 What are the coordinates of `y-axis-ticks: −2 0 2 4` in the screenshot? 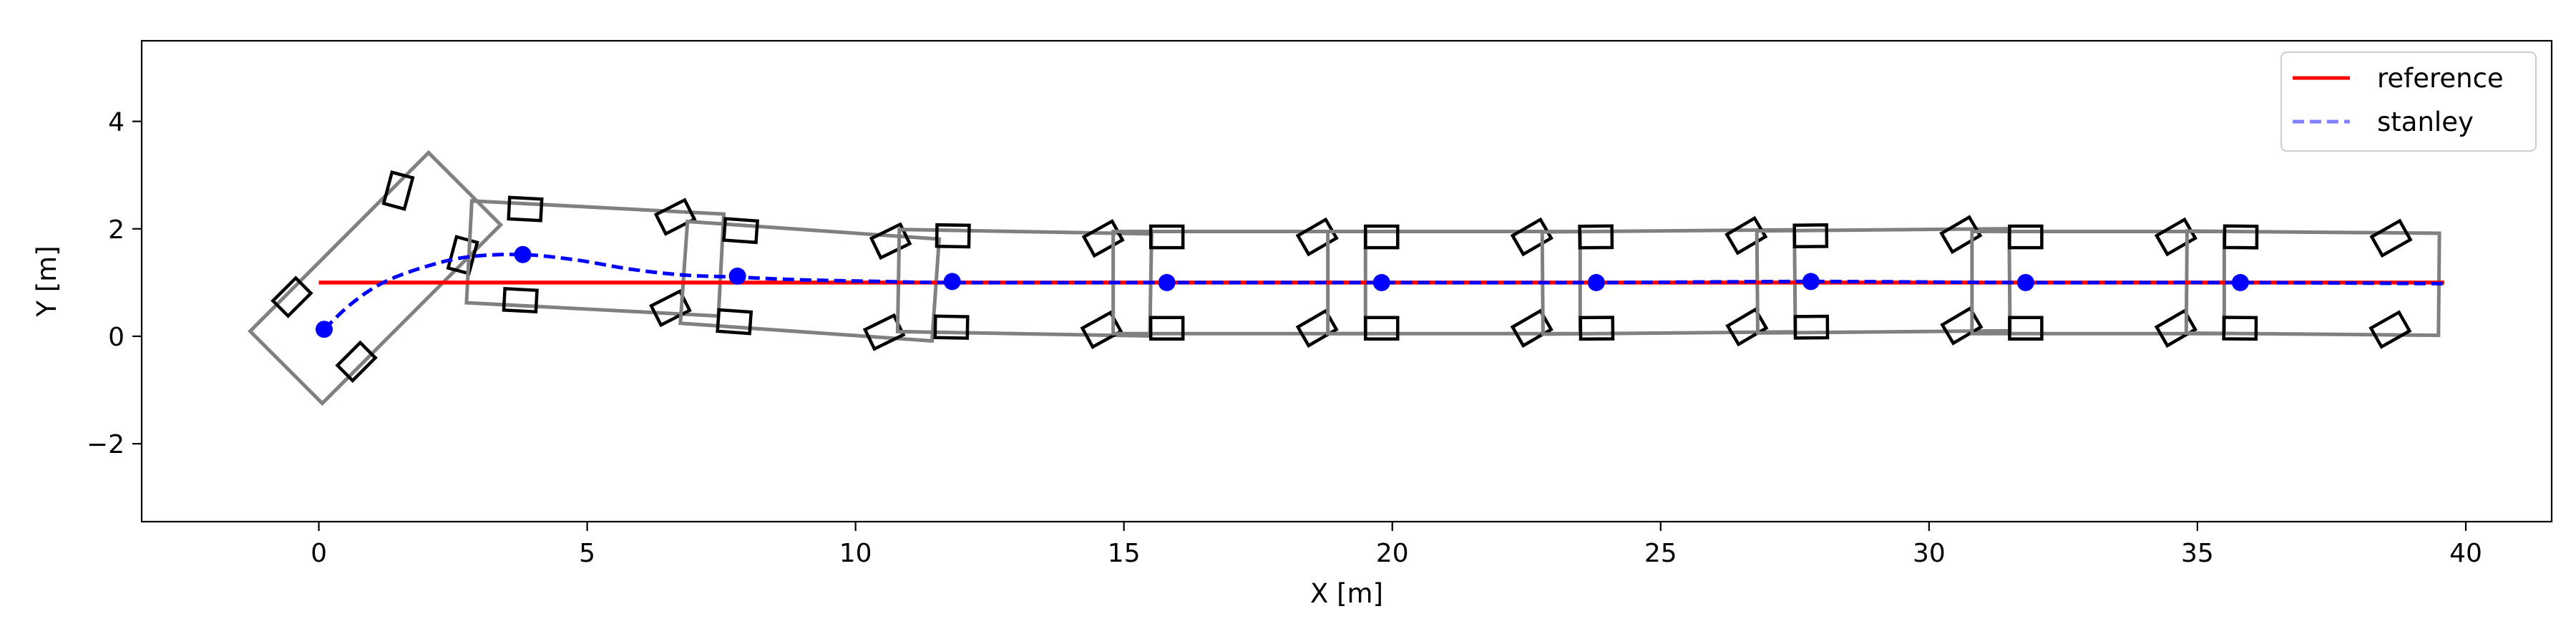 It's located at (114, 283).